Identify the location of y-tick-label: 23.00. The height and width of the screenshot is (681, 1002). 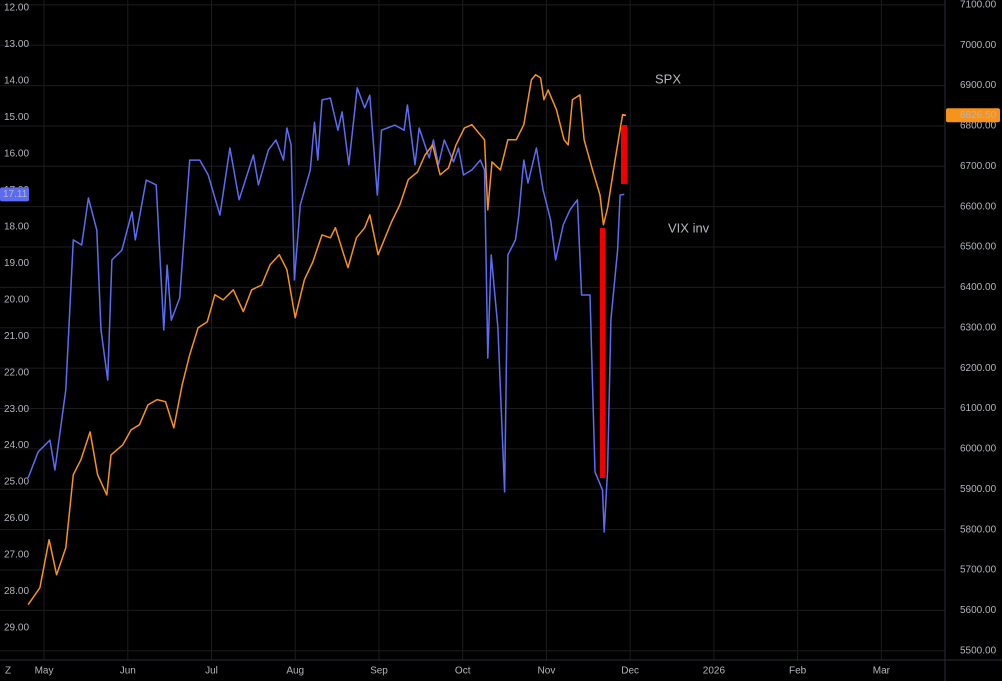
(16, 409).